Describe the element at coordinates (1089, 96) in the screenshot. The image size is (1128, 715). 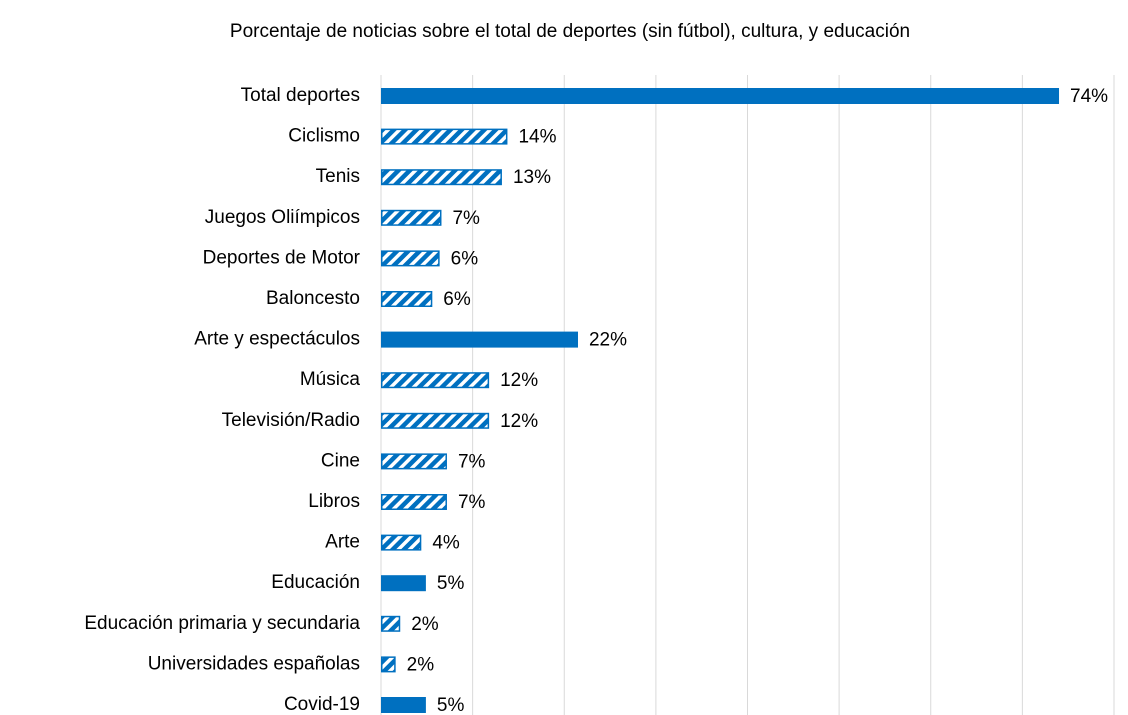
I see `value-label: 74%` at that location.